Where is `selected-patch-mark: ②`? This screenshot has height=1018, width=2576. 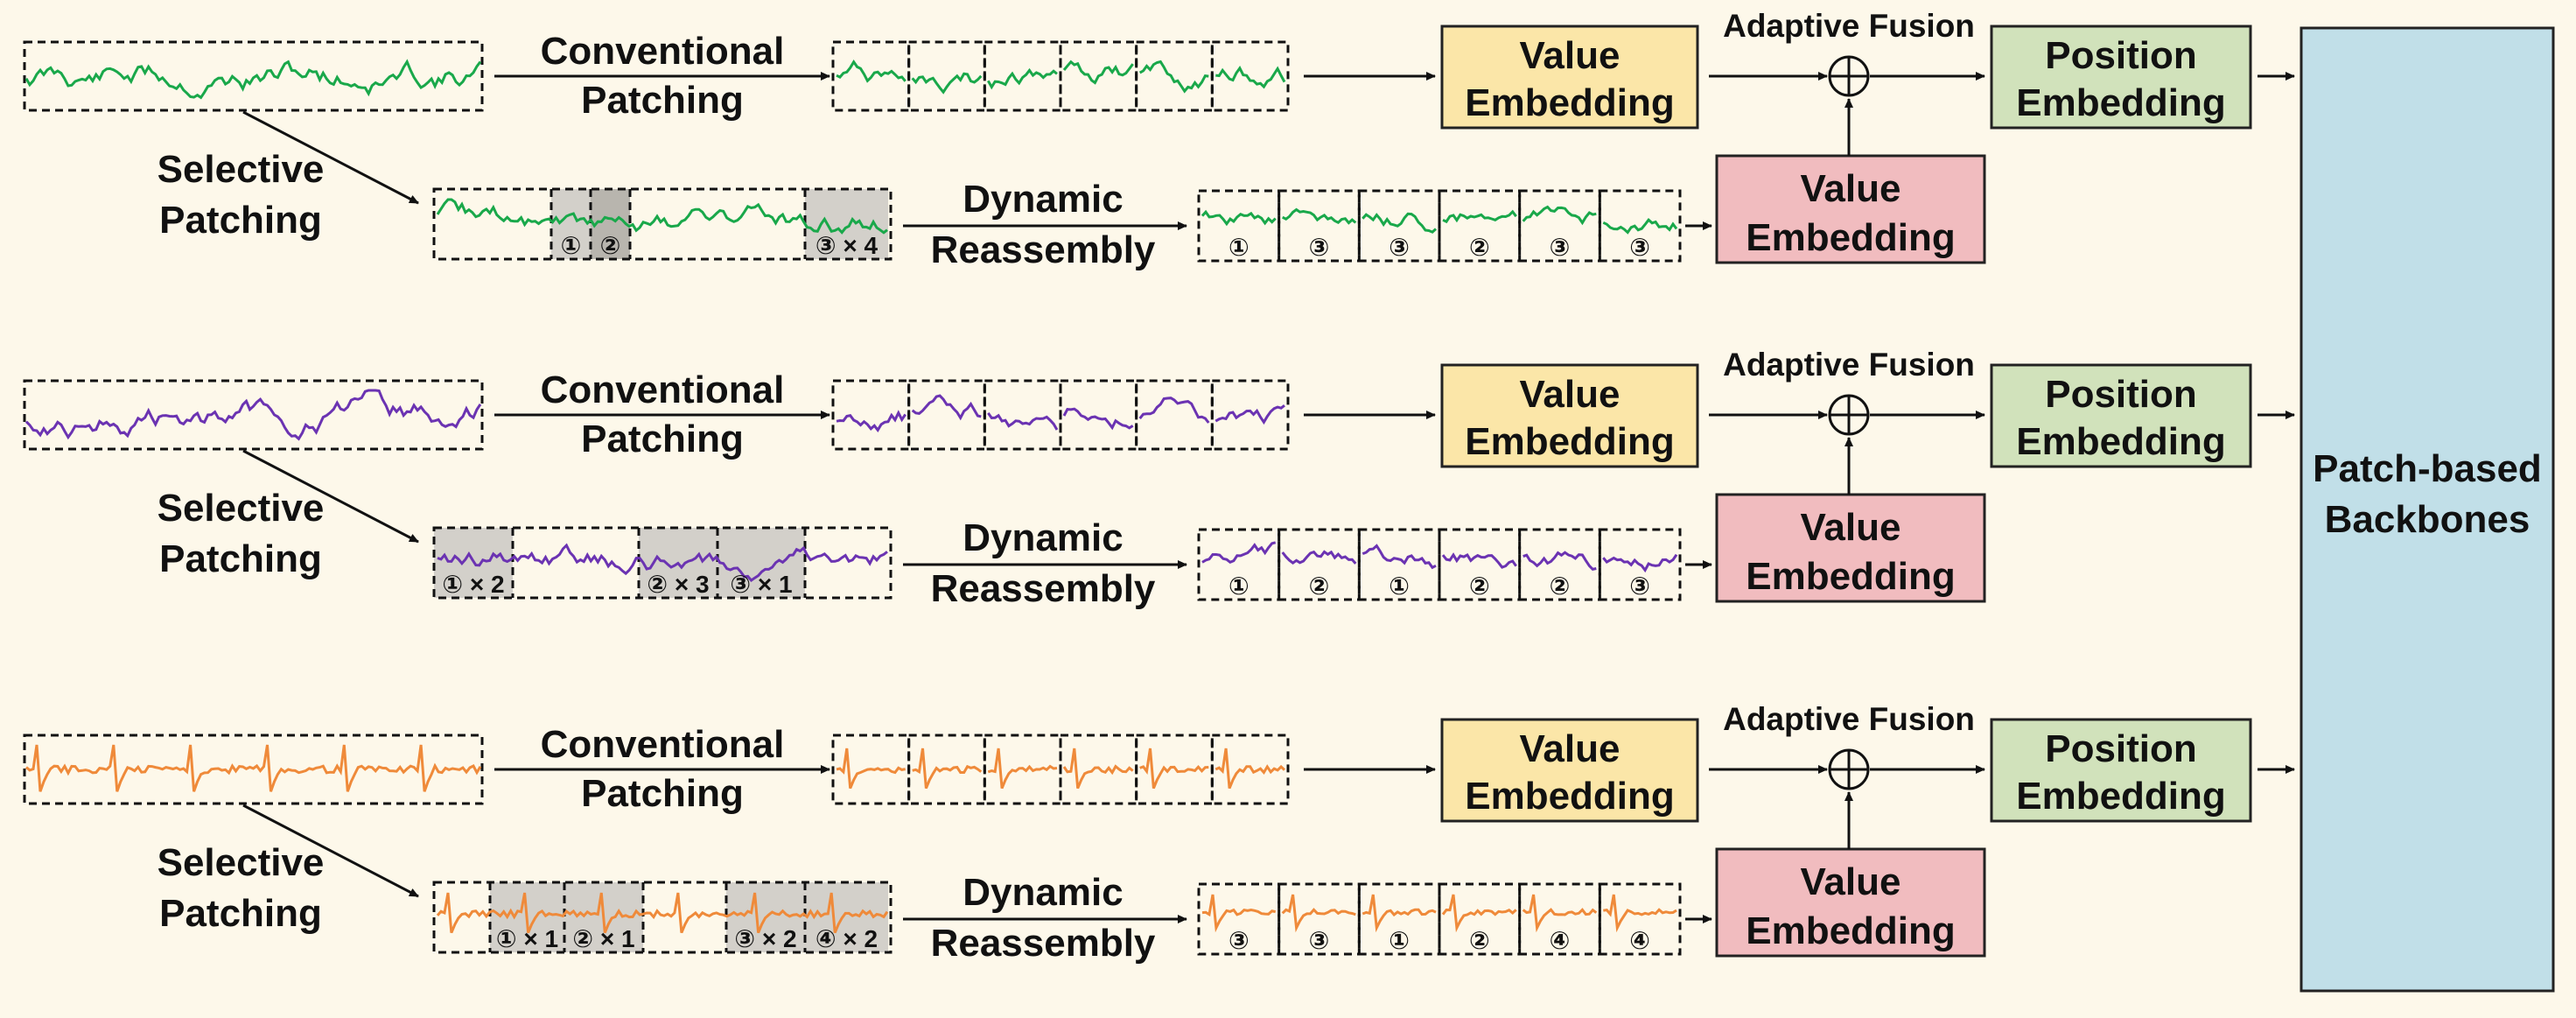
selected-patch-mark: ② is located at coordinates (610, 246).